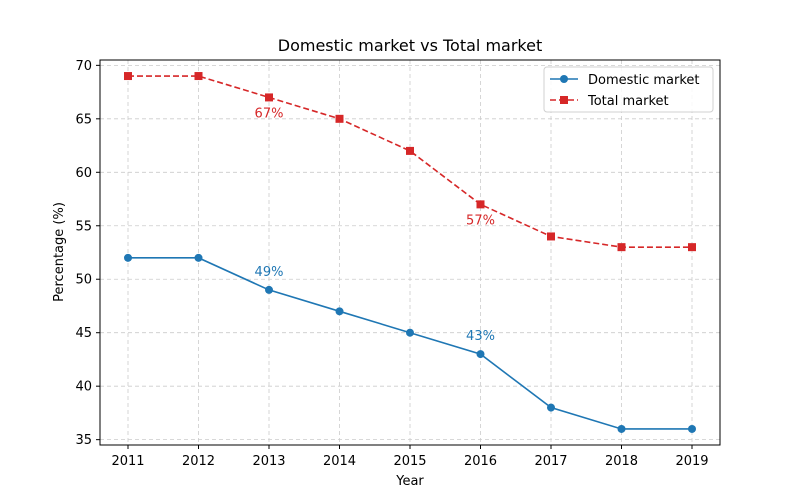 The height and width of the screenshot is (500, 800). I want to click on legend-label: Domestic market, so click(644, 80).